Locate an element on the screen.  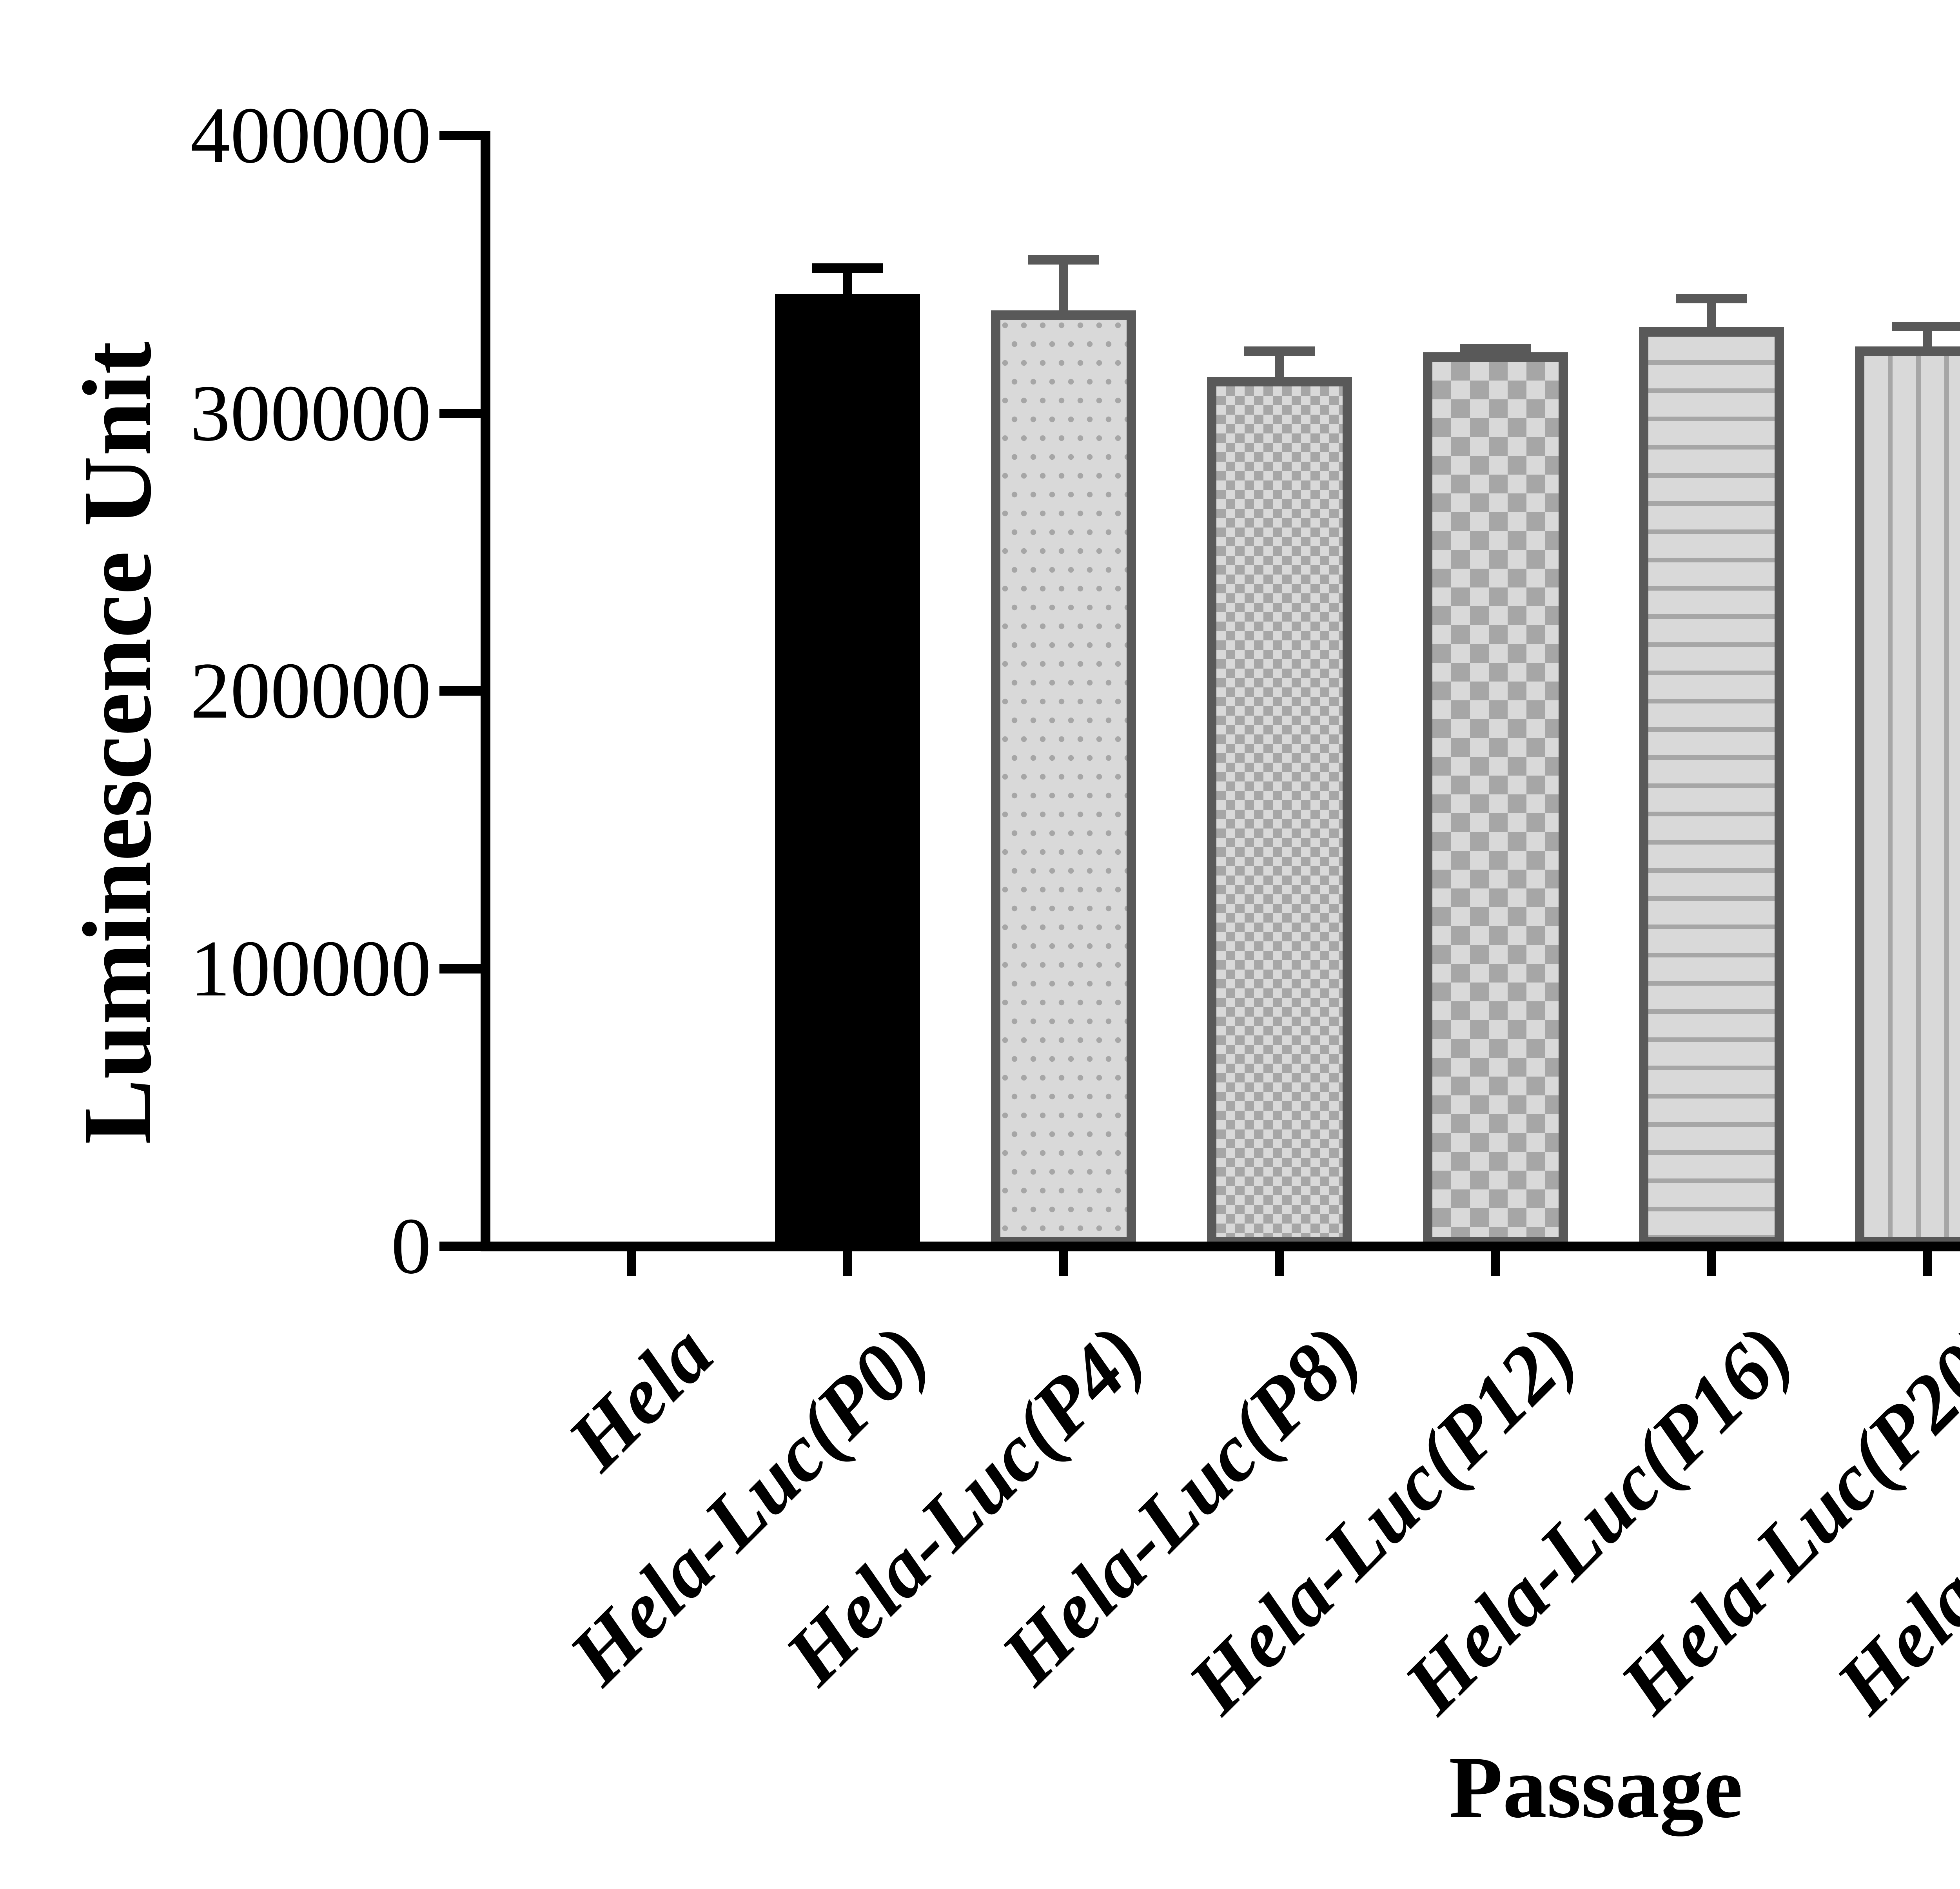
bar-Hela-Luc(P8) is located at coordinates (1279, 811).